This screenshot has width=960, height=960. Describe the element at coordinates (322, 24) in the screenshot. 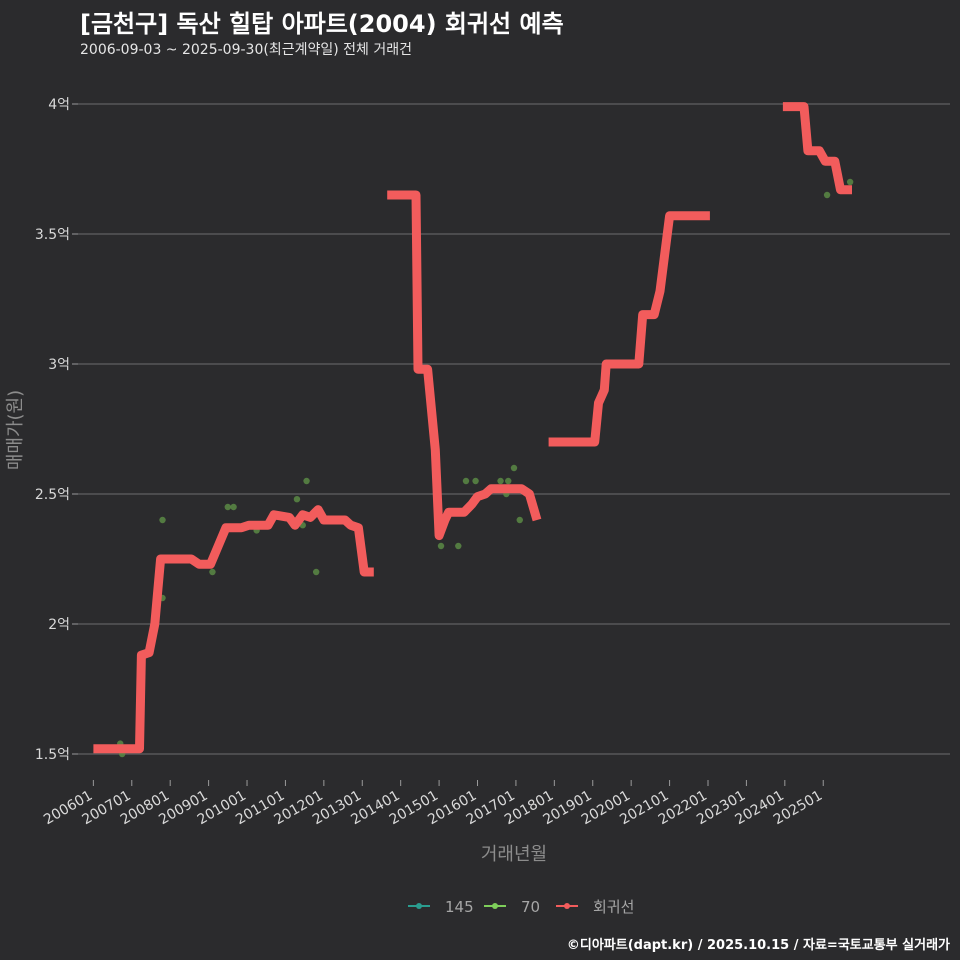

I see `chart-title: [금천구] 독산 힐탑 아파트(2004) 회귀선 예측` at that location.